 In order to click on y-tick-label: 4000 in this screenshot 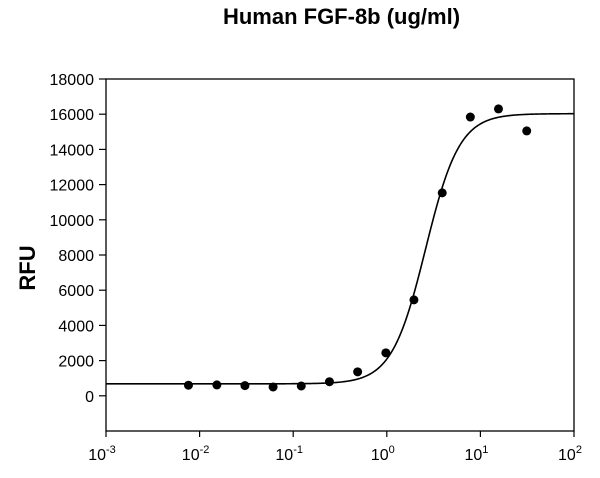, I will do `click(76, 326)`.